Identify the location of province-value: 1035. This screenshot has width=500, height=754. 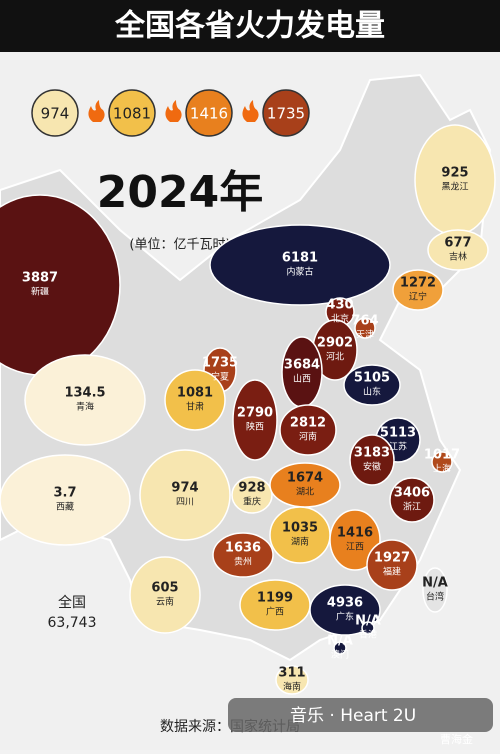
(300, 528).